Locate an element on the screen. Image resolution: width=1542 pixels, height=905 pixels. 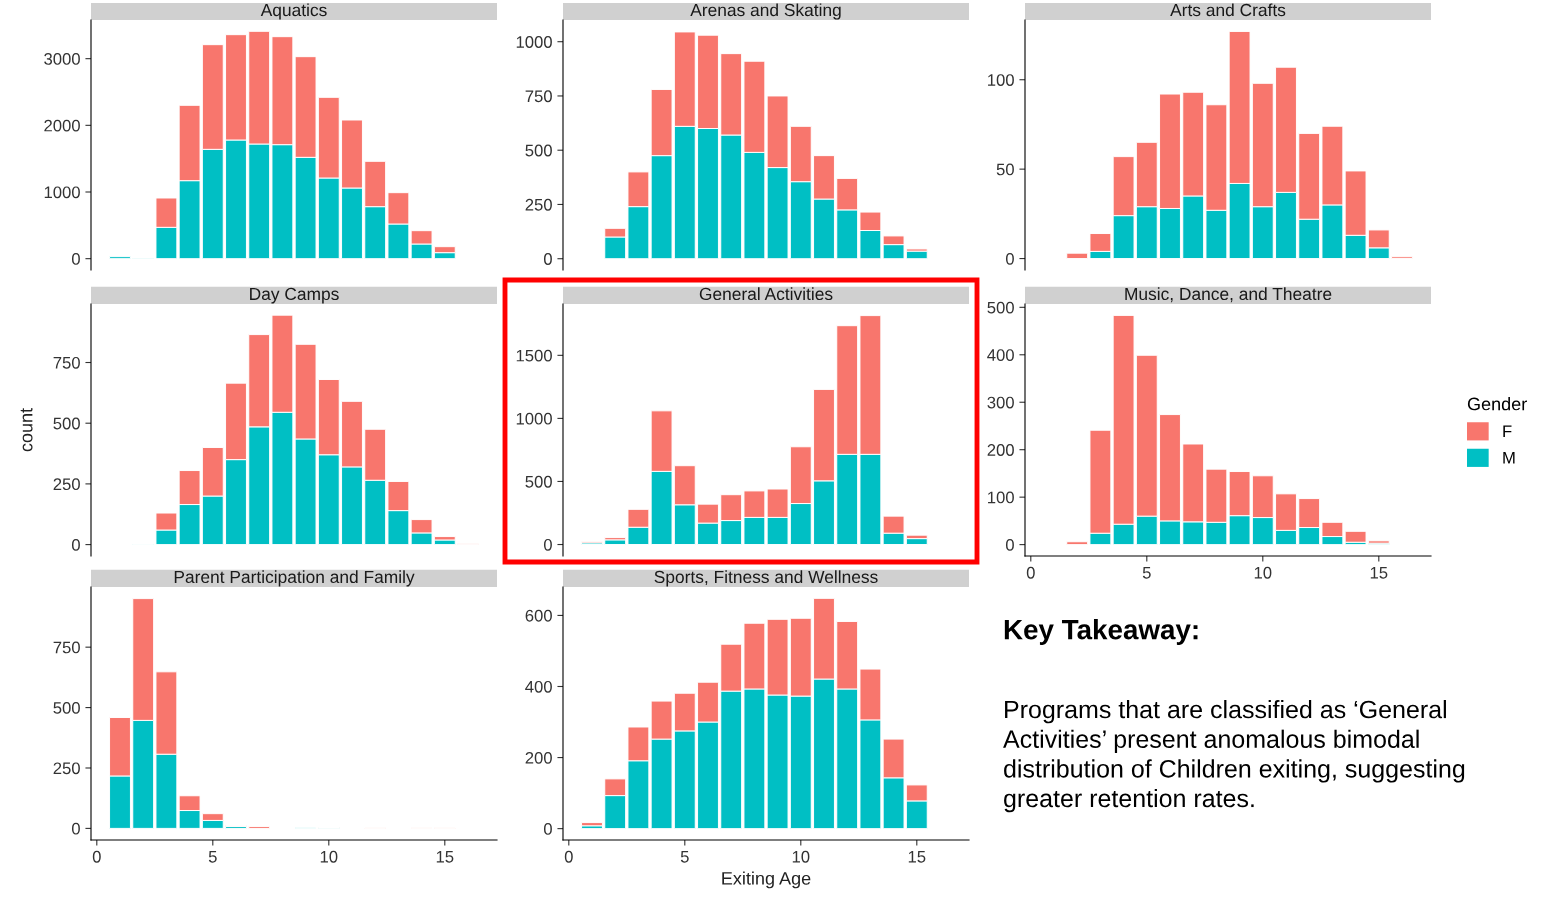
chart-title: Aquatics is located at coordinates (293, 11).